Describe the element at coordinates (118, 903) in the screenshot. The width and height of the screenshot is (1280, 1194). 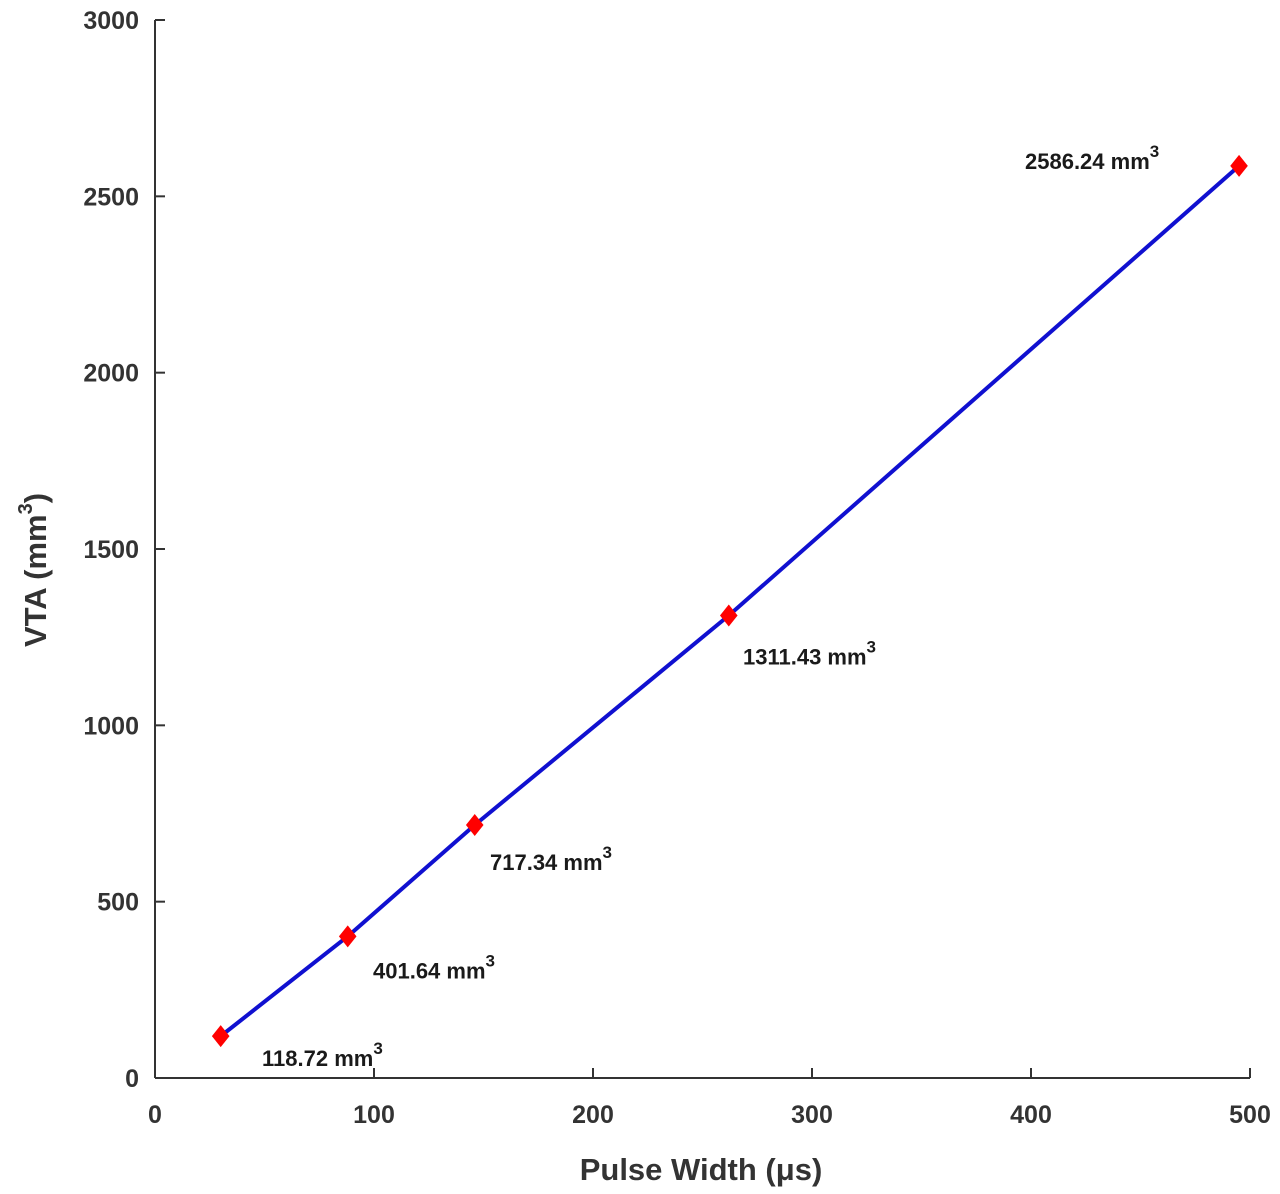
I see `y-tick-label: 500` at that location.